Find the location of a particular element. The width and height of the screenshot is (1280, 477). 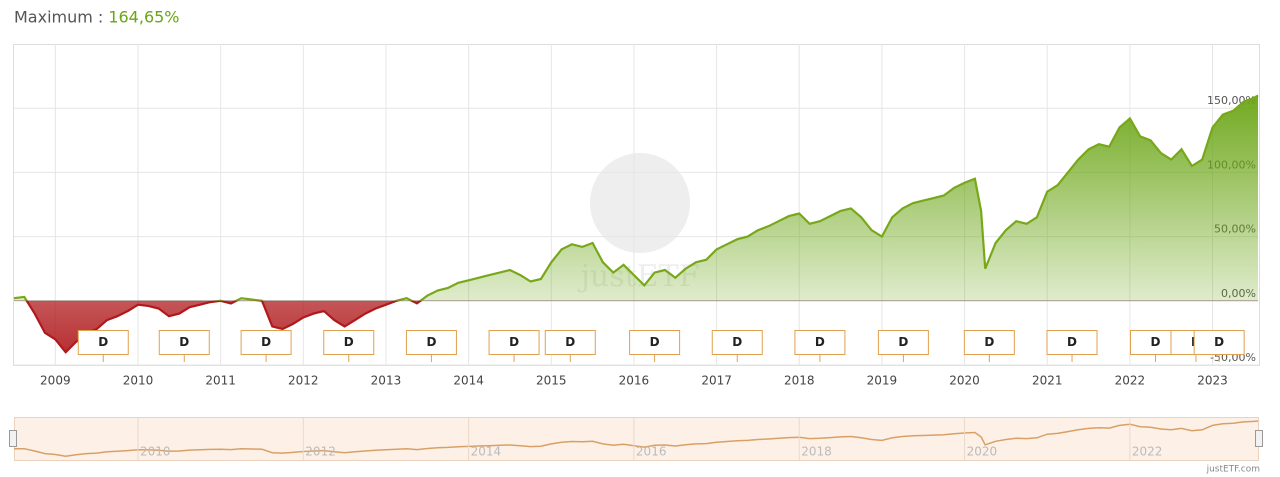

x-tick-label: 2019 is located at coordinates (882, 381).